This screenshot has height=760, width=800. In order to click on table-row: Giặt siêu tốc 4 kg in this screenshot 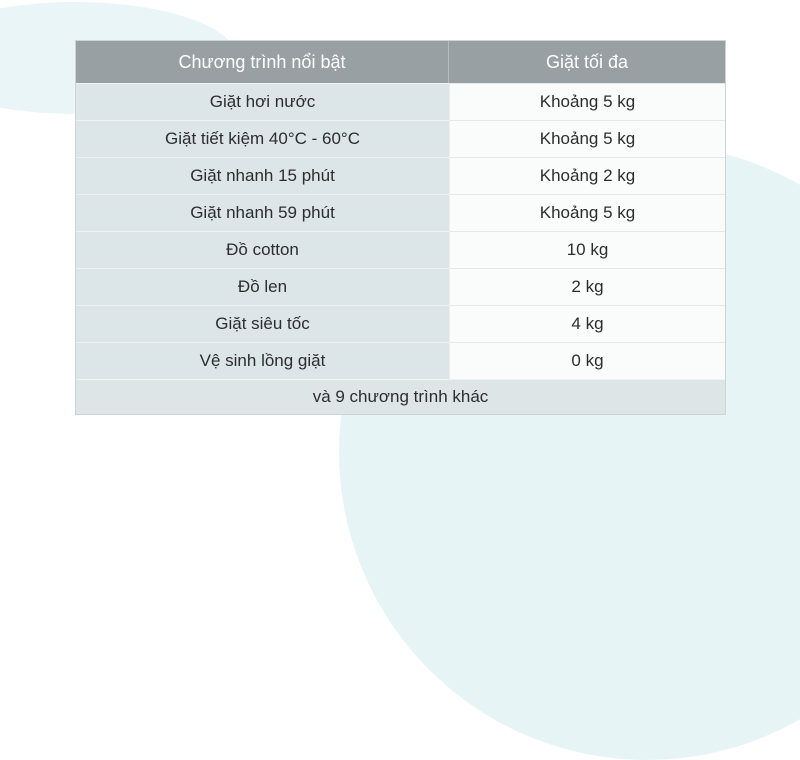, I will do `click(400, 323)`.